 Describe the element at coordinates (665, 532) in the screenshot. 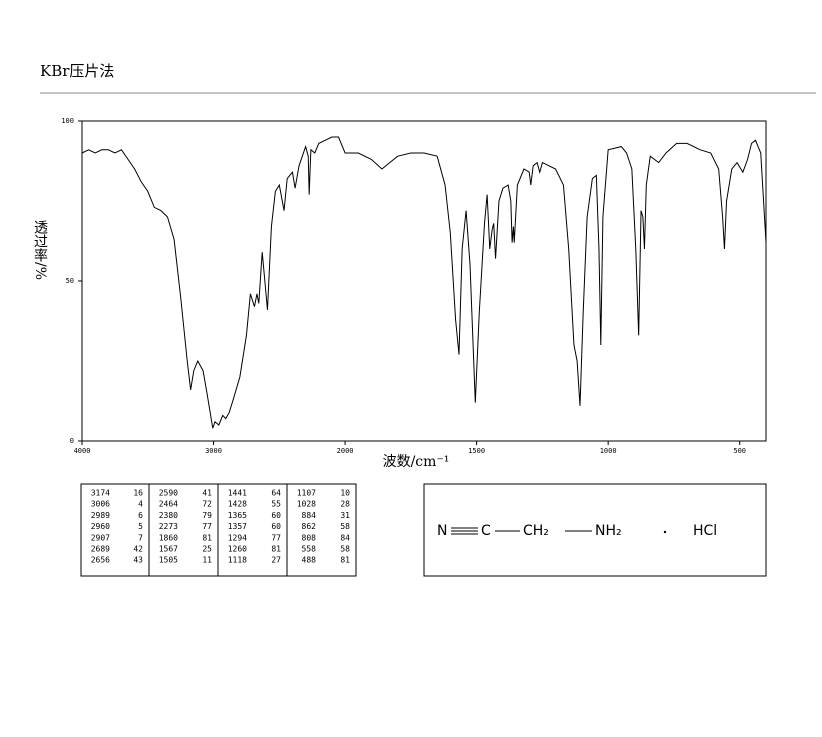

I see `salt-dot` at that location.